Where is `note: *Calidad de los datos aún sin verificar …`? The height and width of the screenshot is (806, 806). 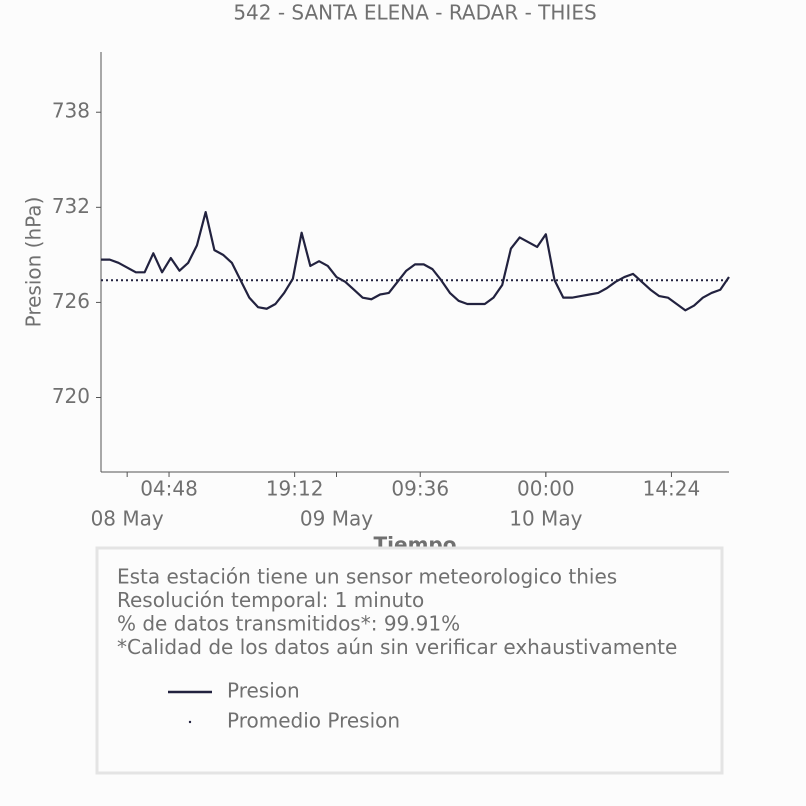 note: *Calidad de los datos aún sin verificar … is located at coordinates (397, 647).